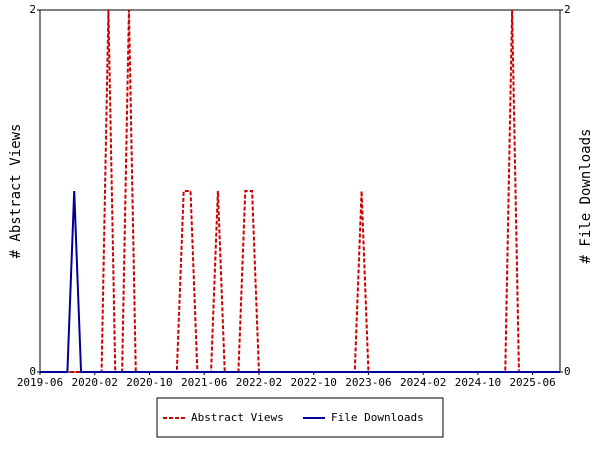 The height and width of the screenshot is (454, 600). I want to click on y2-axis-label: # File Downloads, so click(586, 196).